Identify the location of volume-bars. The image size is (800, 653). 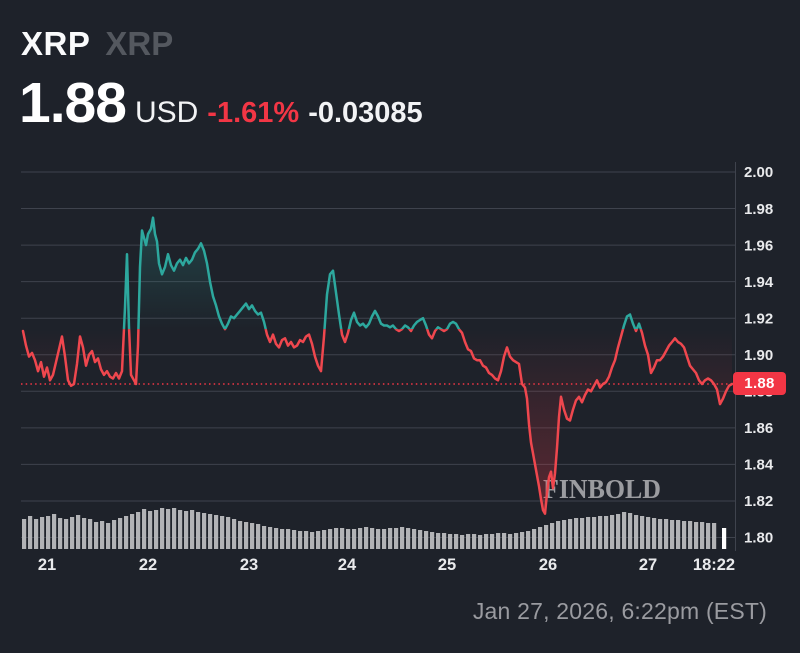
(374, 528).